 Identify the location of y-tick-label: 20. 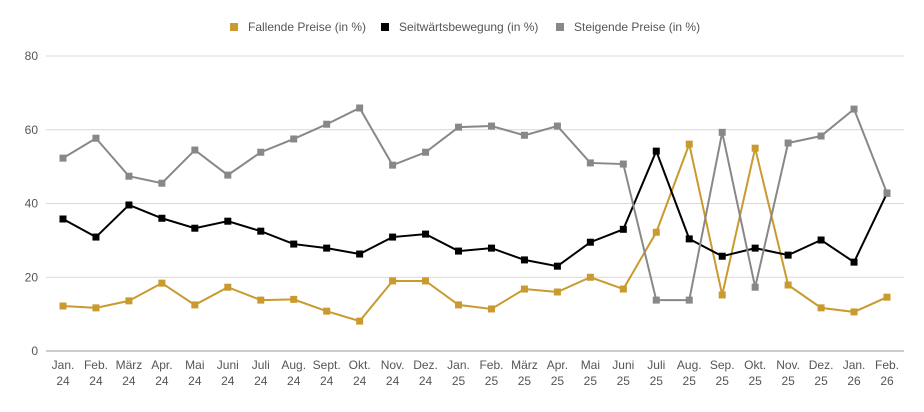
(32, 277).